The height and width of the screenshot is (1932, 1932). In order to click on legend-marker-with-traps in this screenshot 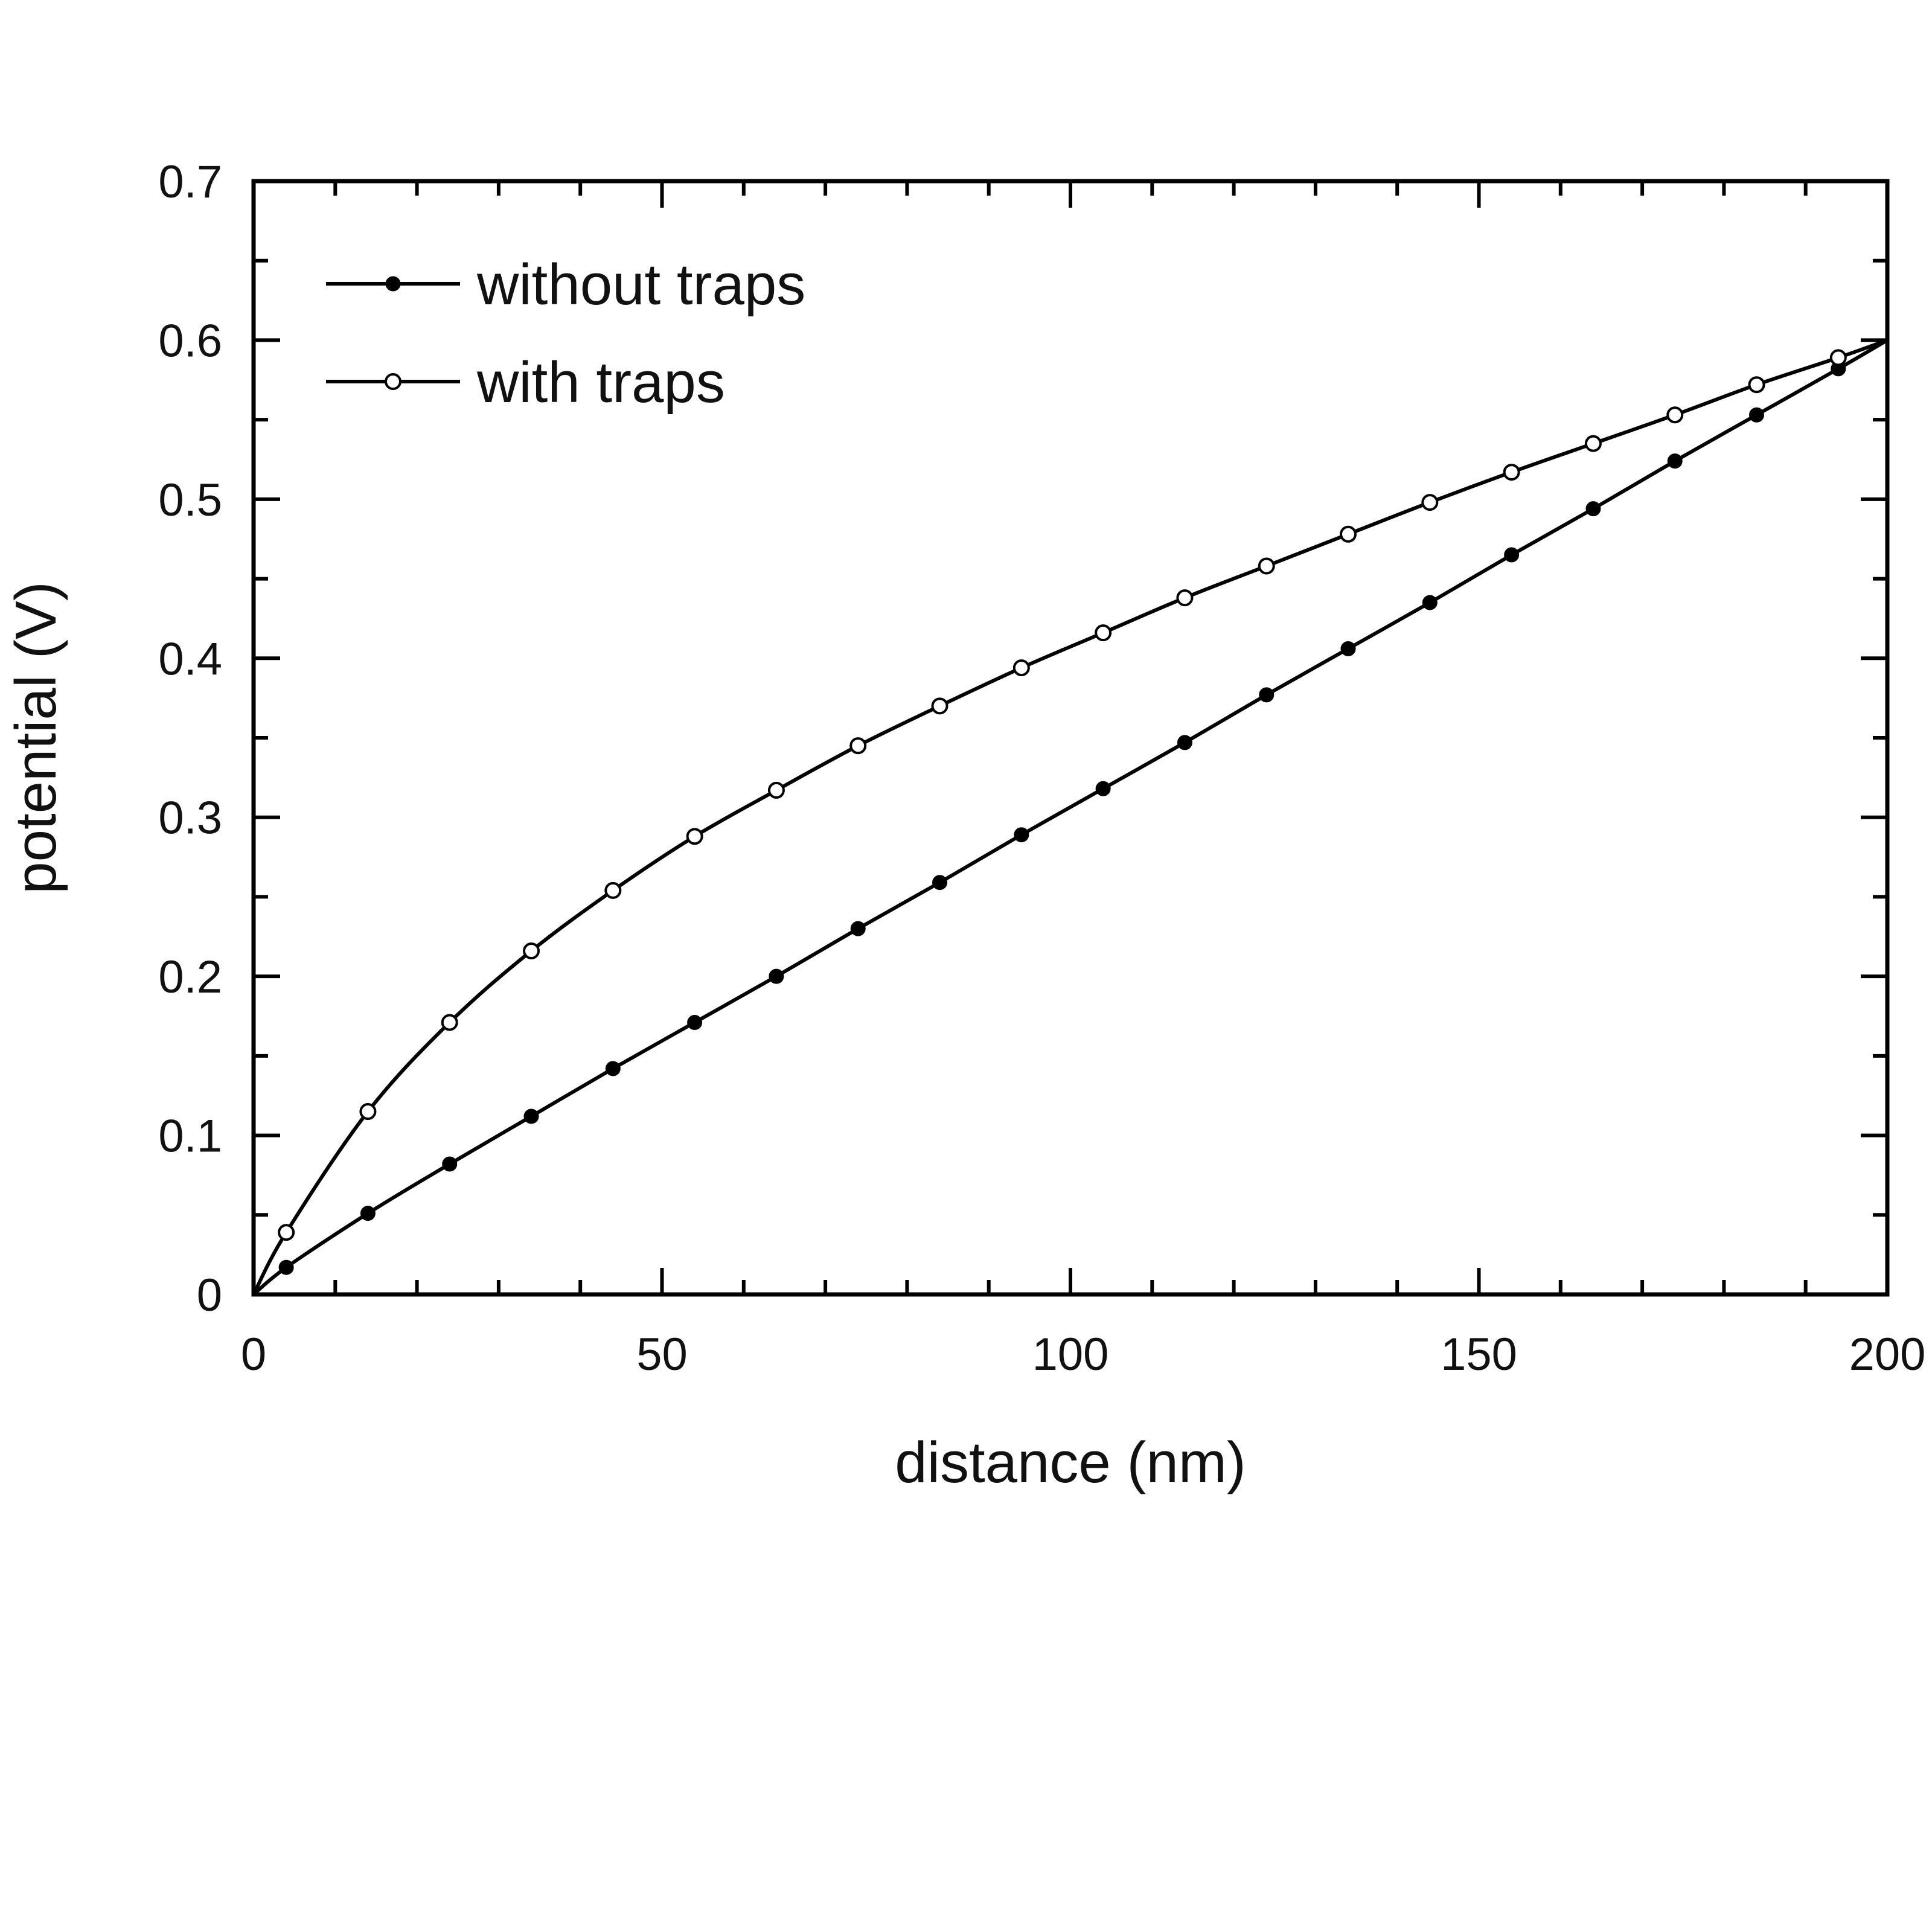, I will do `click(393, 381)`.